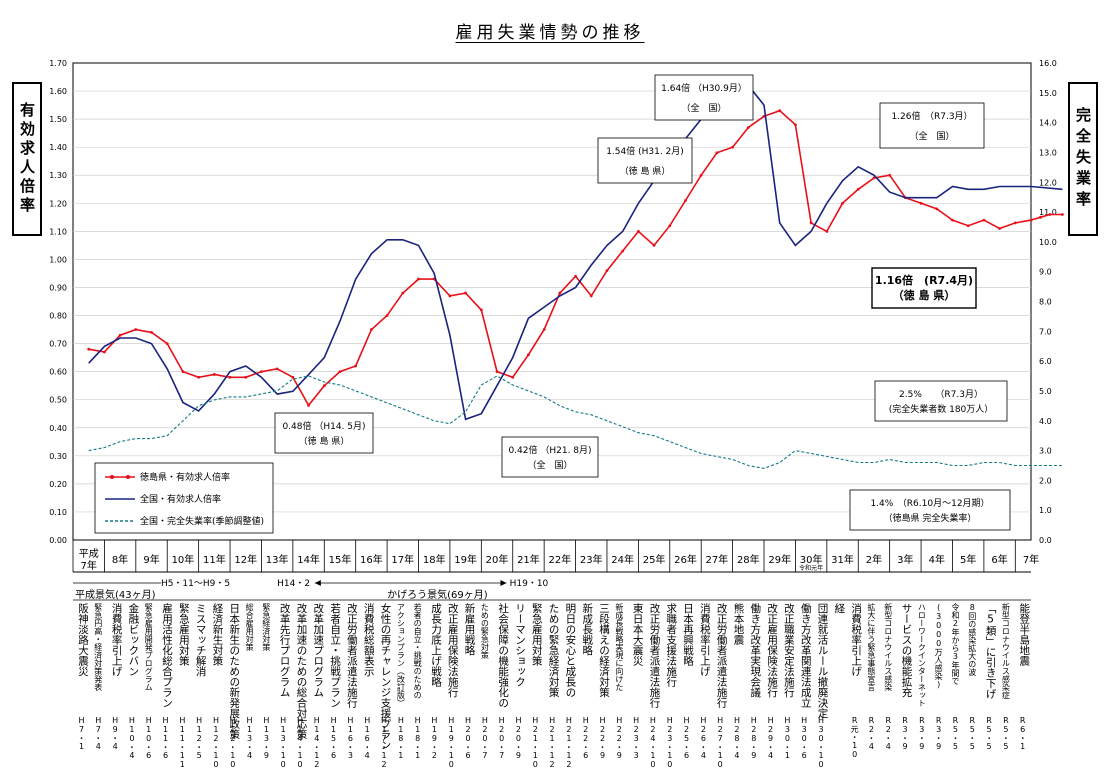  I want to click on event-date: R2・4, so click(871, 733).